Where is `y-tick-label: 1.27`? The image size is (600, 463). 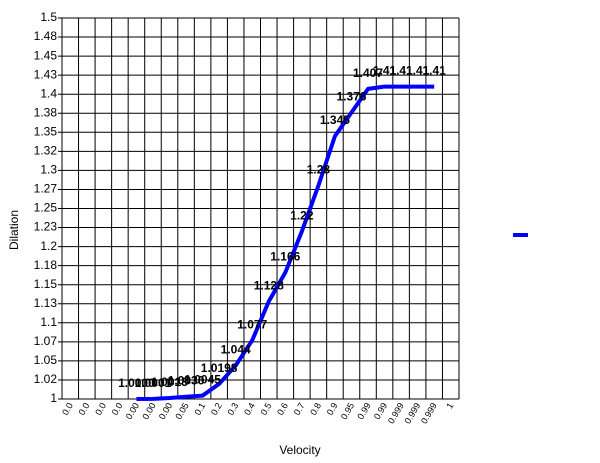 y-tick-label: 1.27 is located at coordinates (46, 189).